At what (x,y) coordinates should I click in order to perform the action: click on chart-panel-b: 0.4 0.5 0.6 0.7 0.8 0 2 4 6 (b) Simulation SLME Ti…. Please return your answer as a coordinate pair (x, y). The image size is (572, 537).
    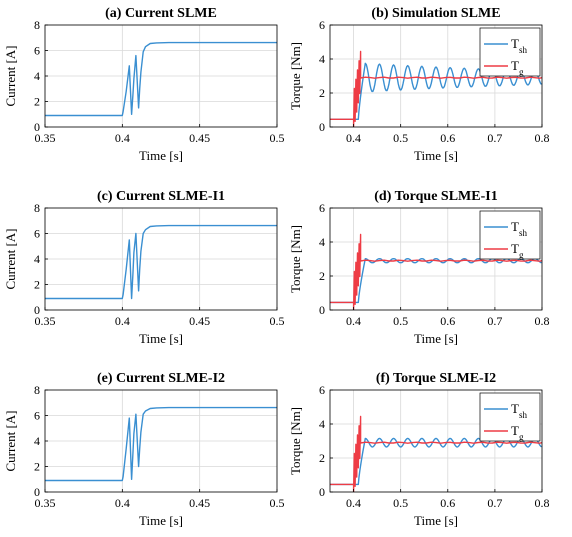
    Looking at the image, I should click on (419, 84).